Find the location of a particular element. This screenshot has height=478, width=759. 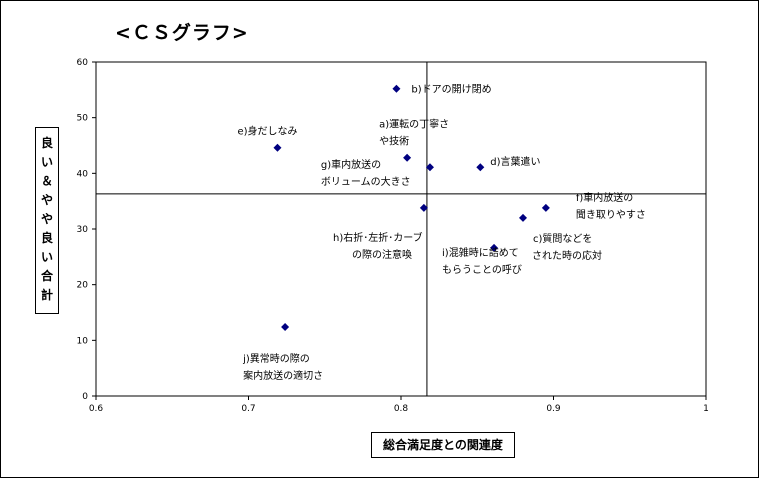

data-point-label: i)混雑時に詰めて is located at coordinates (480, 252).